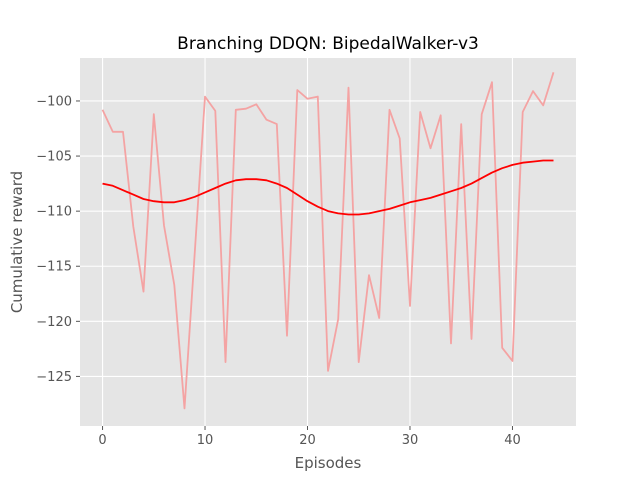 This screenshot has width=640, height=480. What do you see at coordinates (54, 212) in the screenshot?
I see `y-tick-label: −110` at bounding box center [54, 212].